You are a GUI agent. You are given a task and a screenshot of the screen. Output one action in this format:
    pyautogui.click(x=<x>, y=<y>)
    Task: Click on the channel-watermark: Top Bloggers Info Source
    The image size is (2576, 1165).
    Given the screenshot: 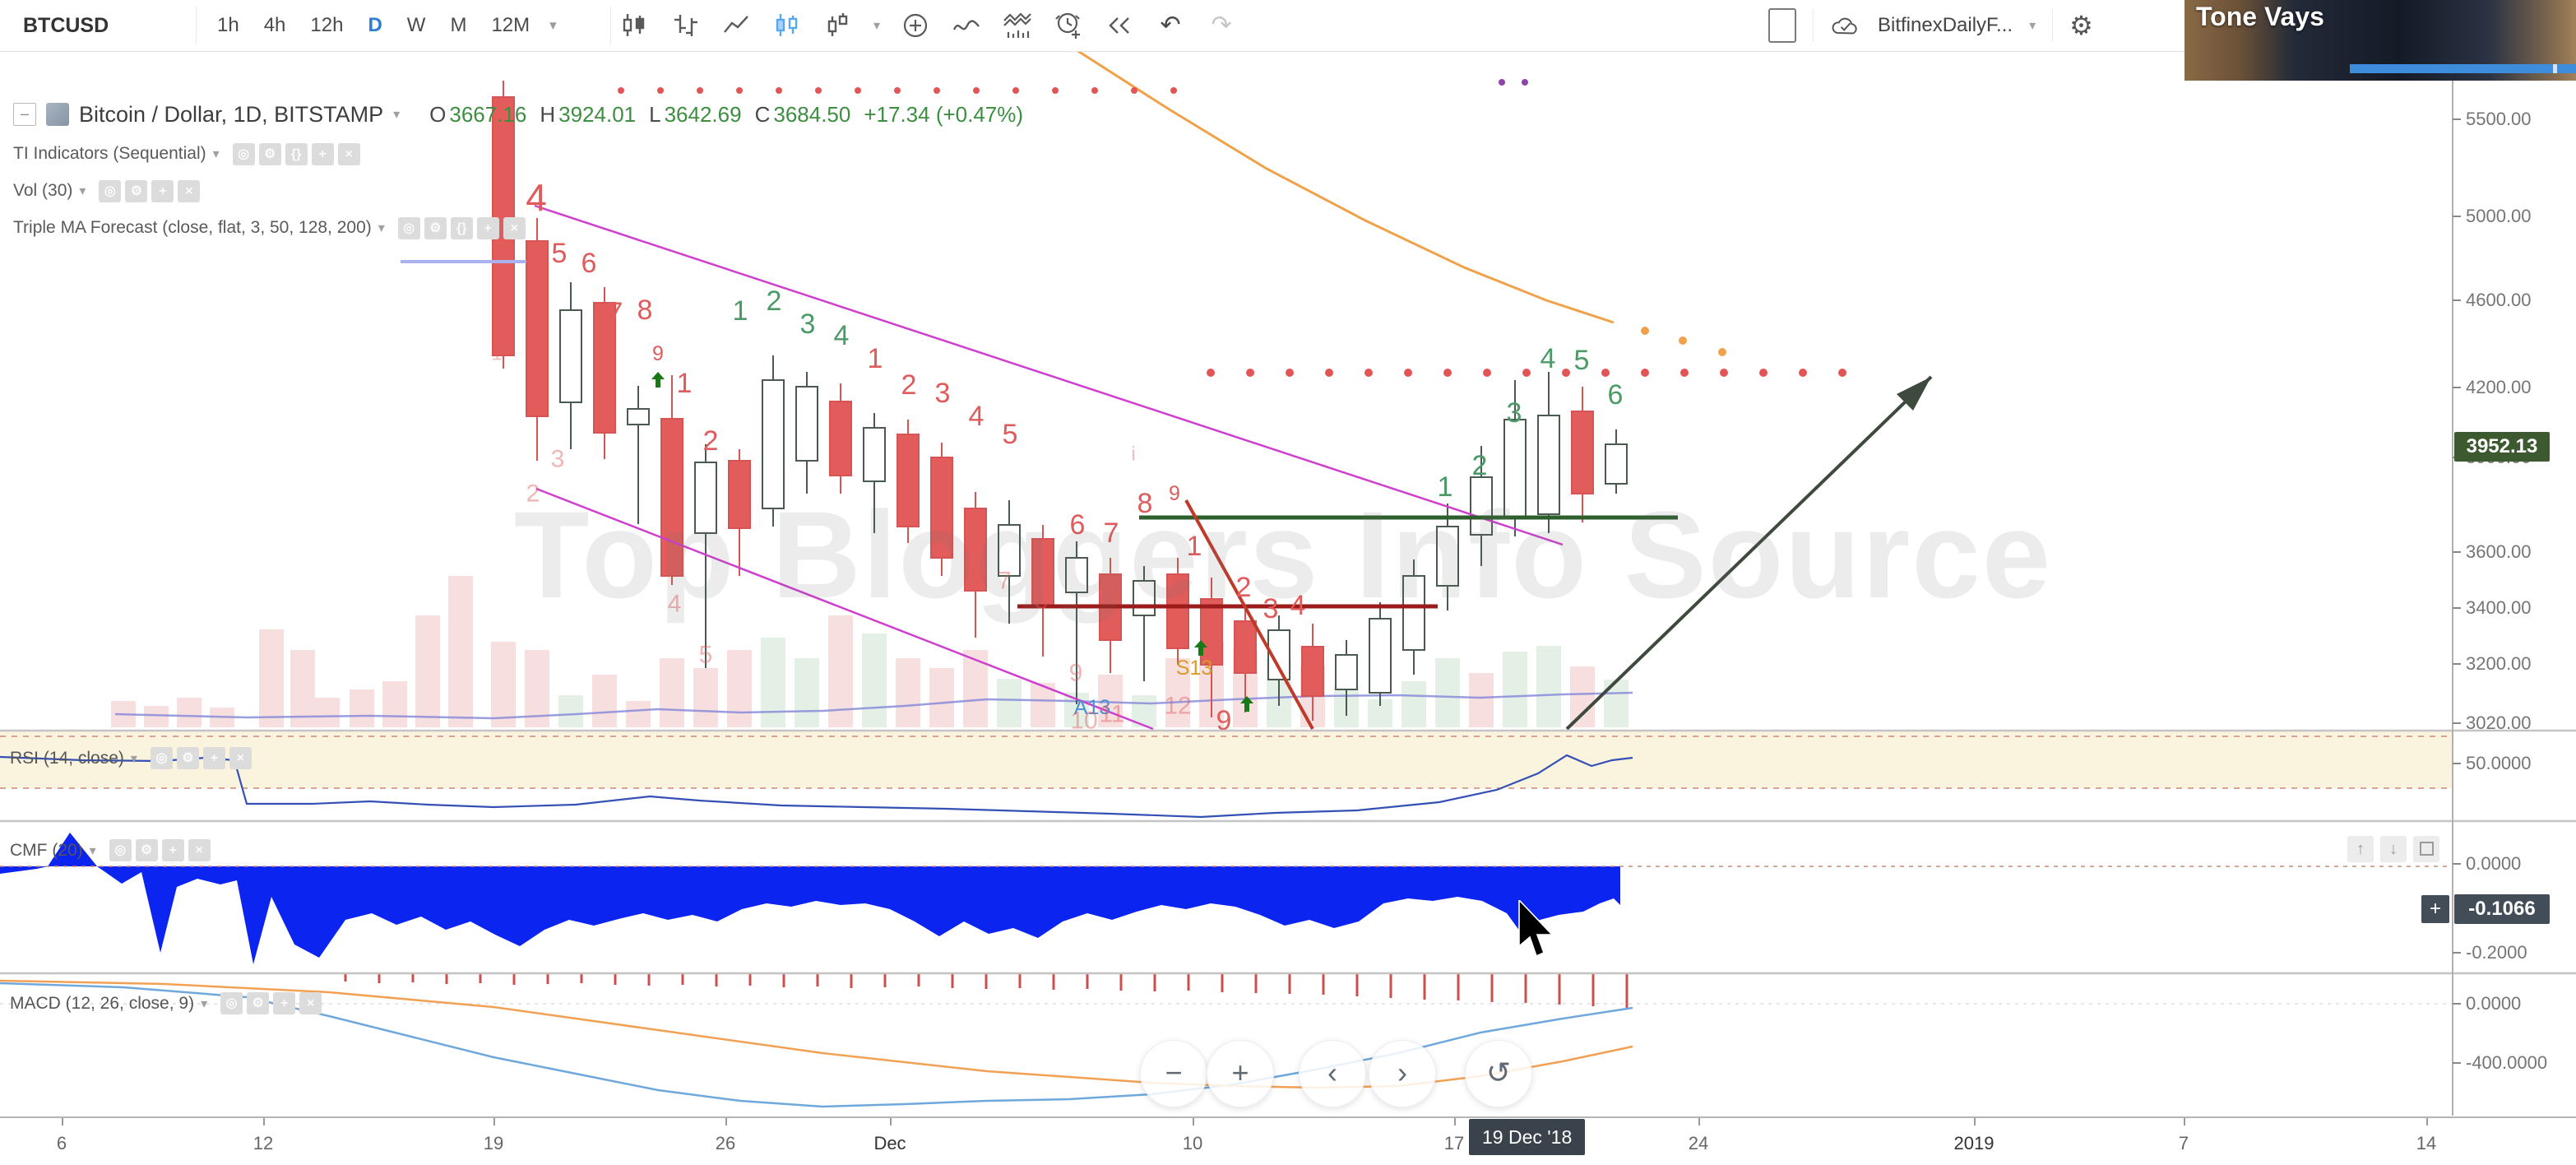 What is the action you would take?
    pyautogui.click(x=1283, y=554)
    